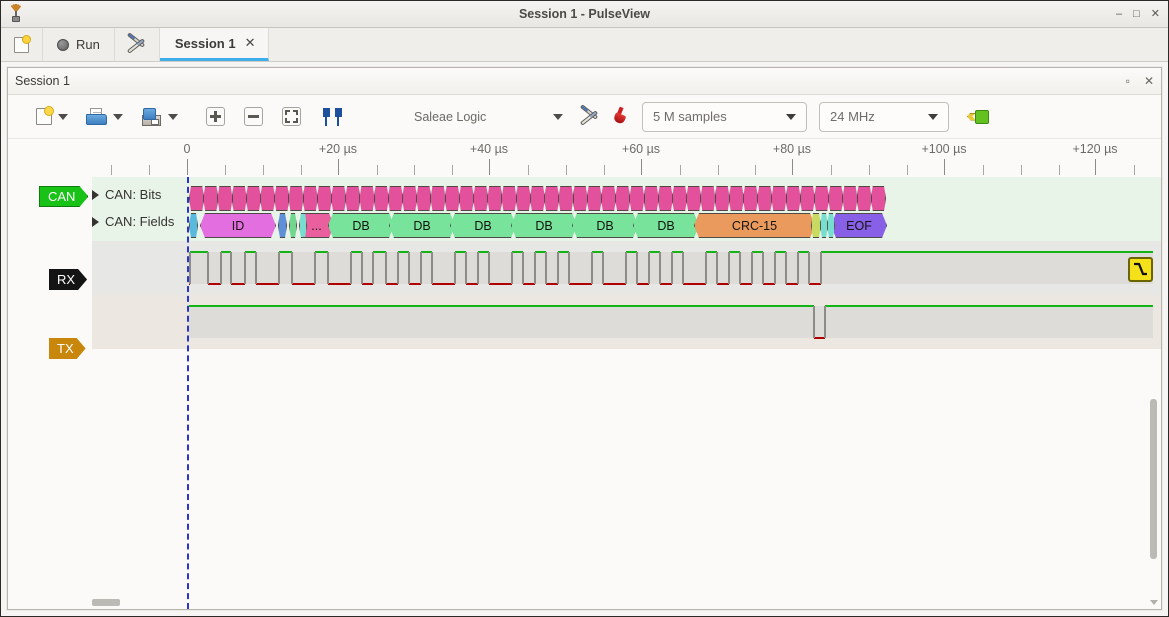 Image resolution: width=1169 pixels, height=617 pixels. What do you see at coordinates (724, 116) in the screenshot?
I see `sample-count-selector: 5 M samples` at bounding box center [724, 116].